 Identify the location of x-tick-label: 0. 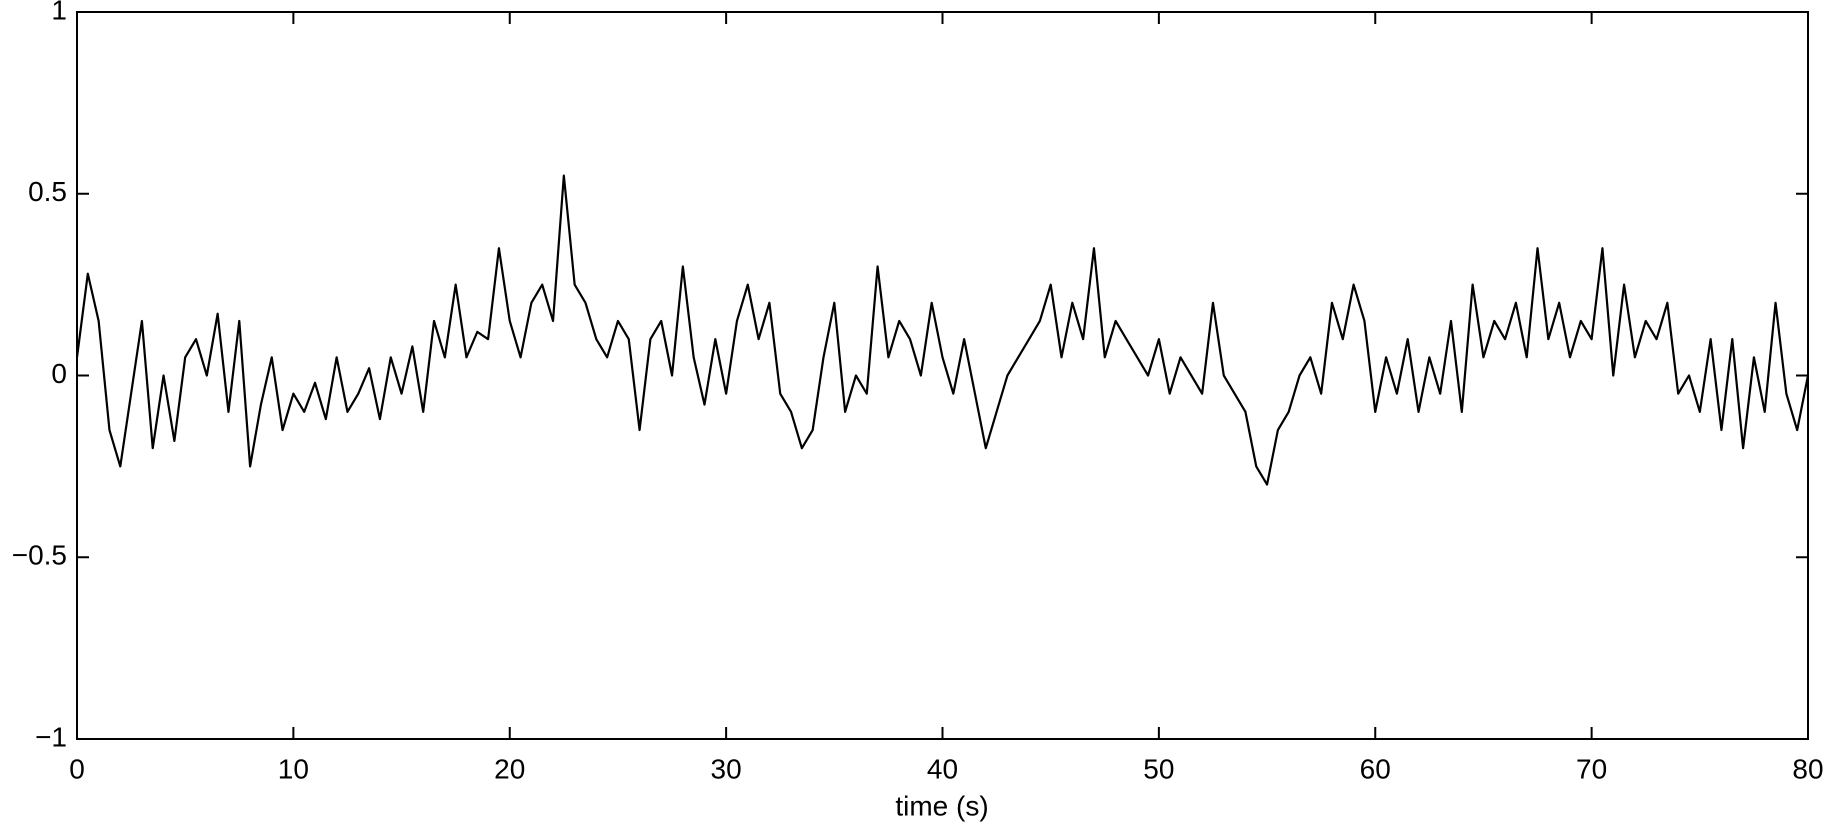
(77, 768).